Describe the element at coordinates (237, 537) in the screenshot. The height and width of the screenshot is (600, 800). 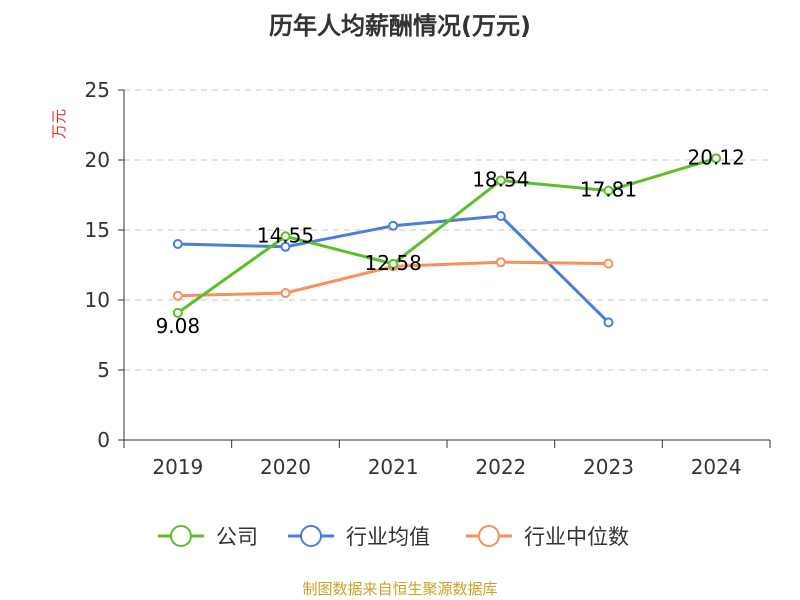
I see `legend-label: 公司` at that location.